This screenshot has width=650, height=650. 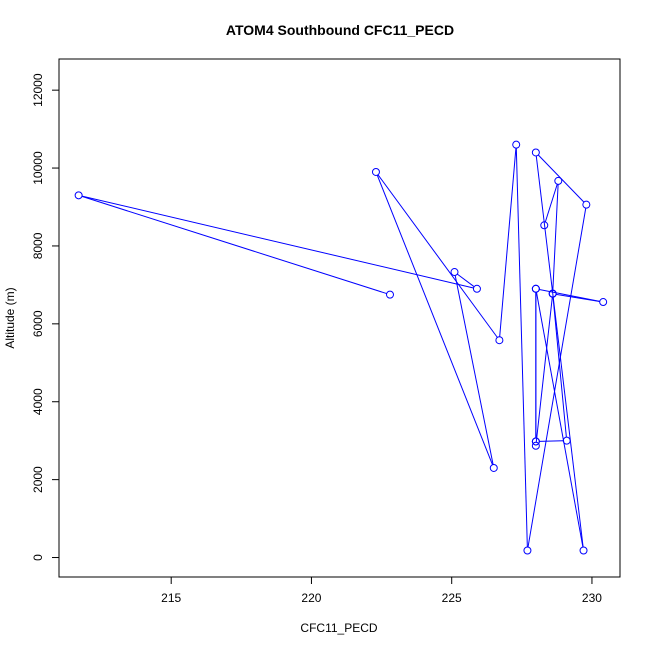 I want to click on y-tick-label: 12000, so click(x=38, y=90).